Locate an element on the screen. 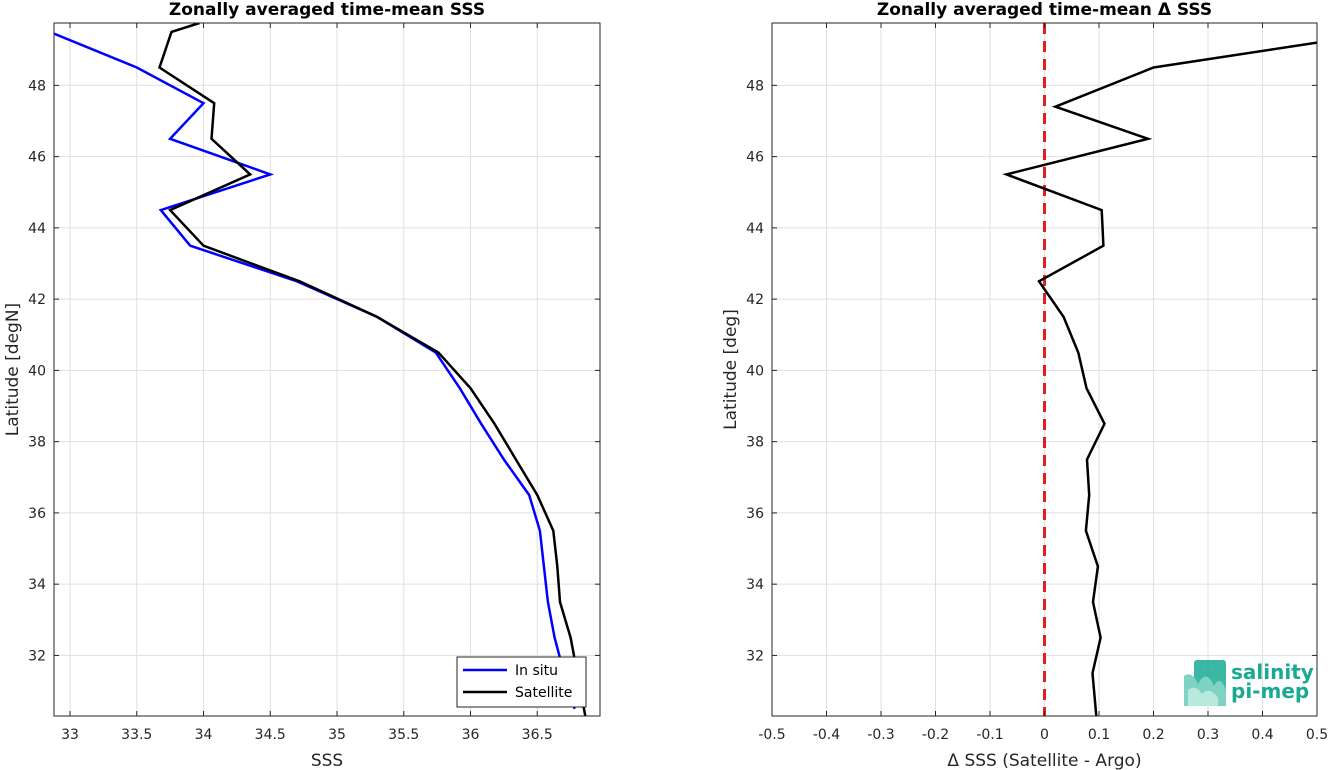  logo-text-line1: salinity is located at coordinates (1272, 672).